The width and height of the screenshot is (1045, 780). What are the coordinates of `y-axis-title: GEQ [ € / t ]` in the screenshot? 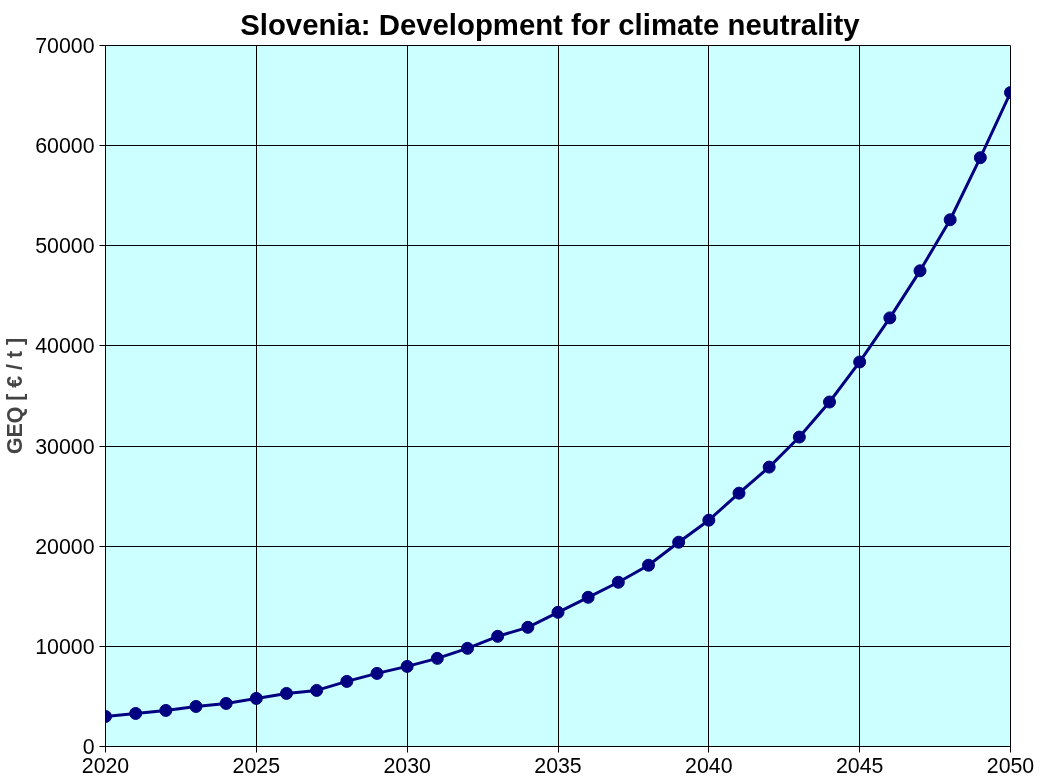 It's located at (15, 396).